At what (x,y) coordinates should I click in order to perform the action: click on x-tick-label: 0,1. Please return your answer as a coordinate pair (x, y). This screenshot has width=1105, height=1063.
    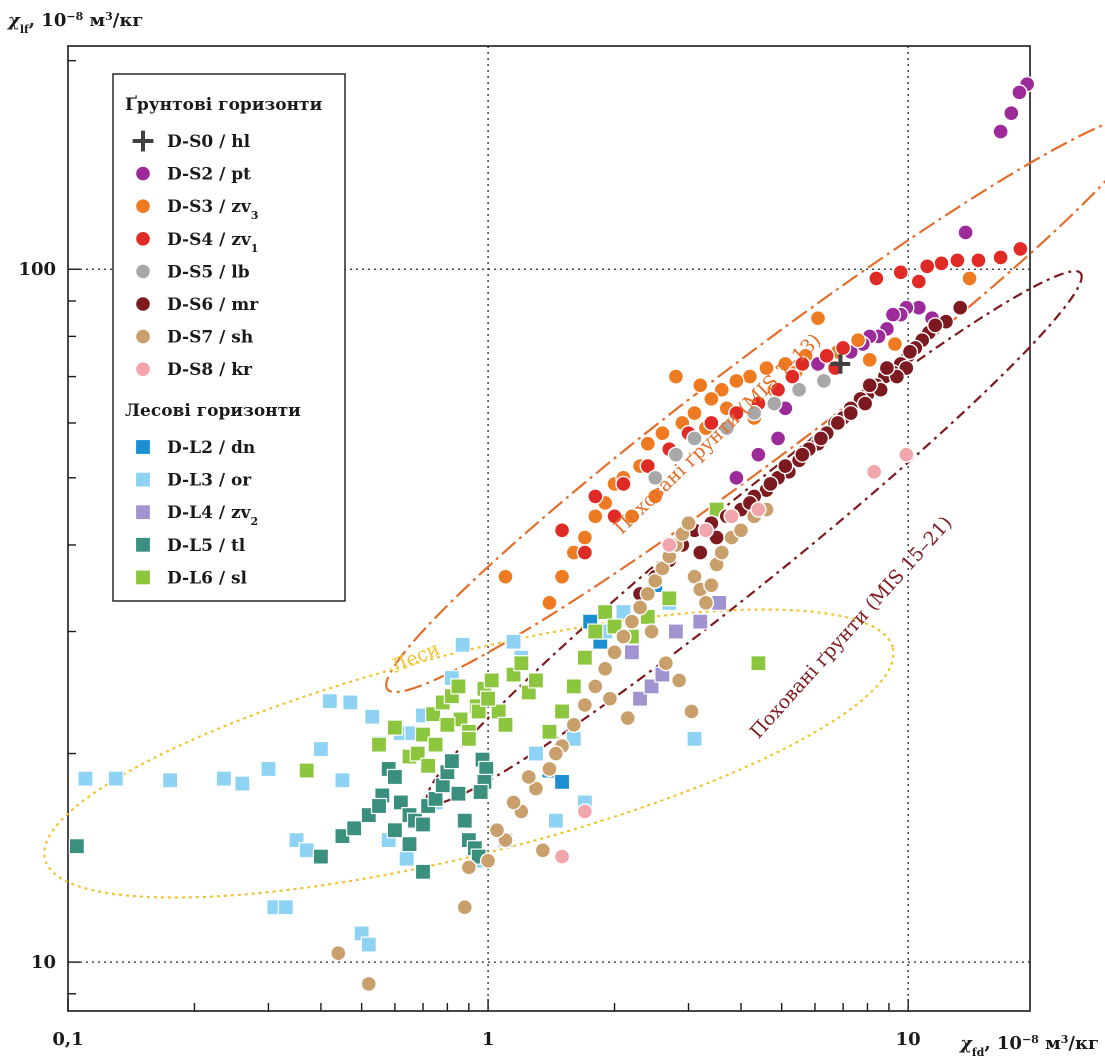
    Looking at the image, I should click on (67, 1039).